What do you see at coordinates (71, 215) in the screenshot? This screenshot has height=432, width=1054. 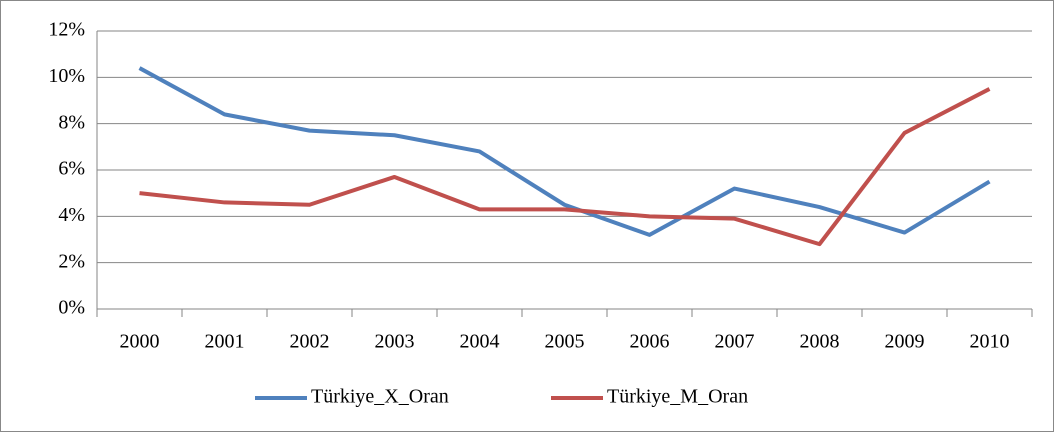 I see `y-tick-label: 4%` at bounding box center [71, 215].